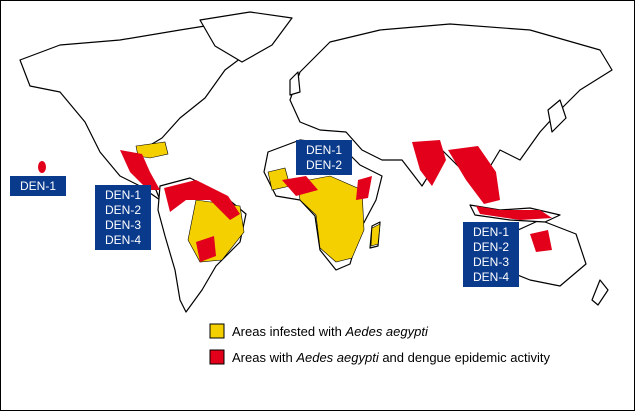  What do you see at coordinates (288, 331) in the screenshot?
I see `legend-text-part: Areas infested with` at bounding box center [288, 331].